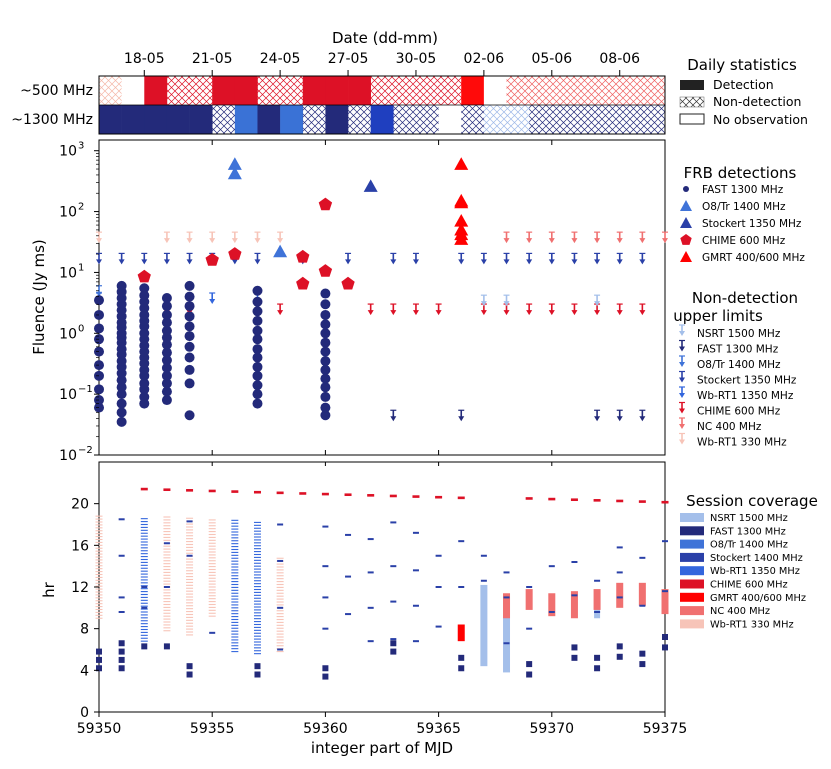 Image resolution: width=831 pixels, height=769 pixels. What do you see at coordinates (385, 38) in the screenshot?
I see `top-axis-label: Date (dd-mm)` at bounding box center [385, 38].